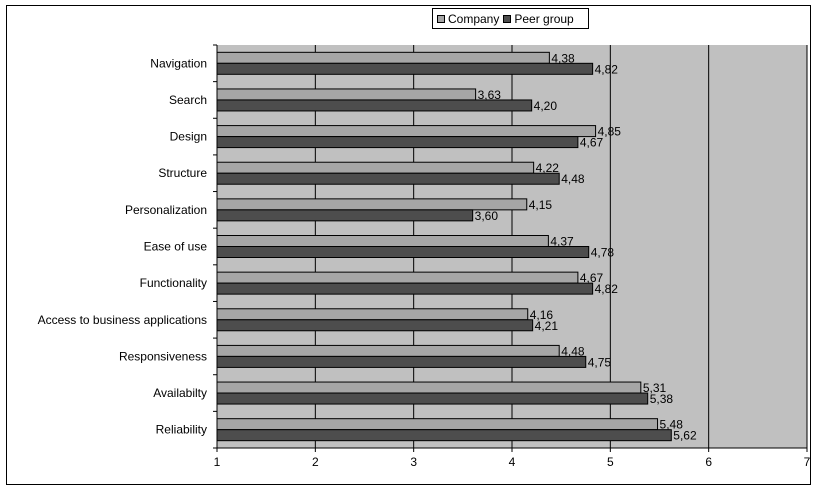  Describe the element at coordinates (403, 252) in the screenshot. I see `bar-peer-group-ease-of-use` at that location.